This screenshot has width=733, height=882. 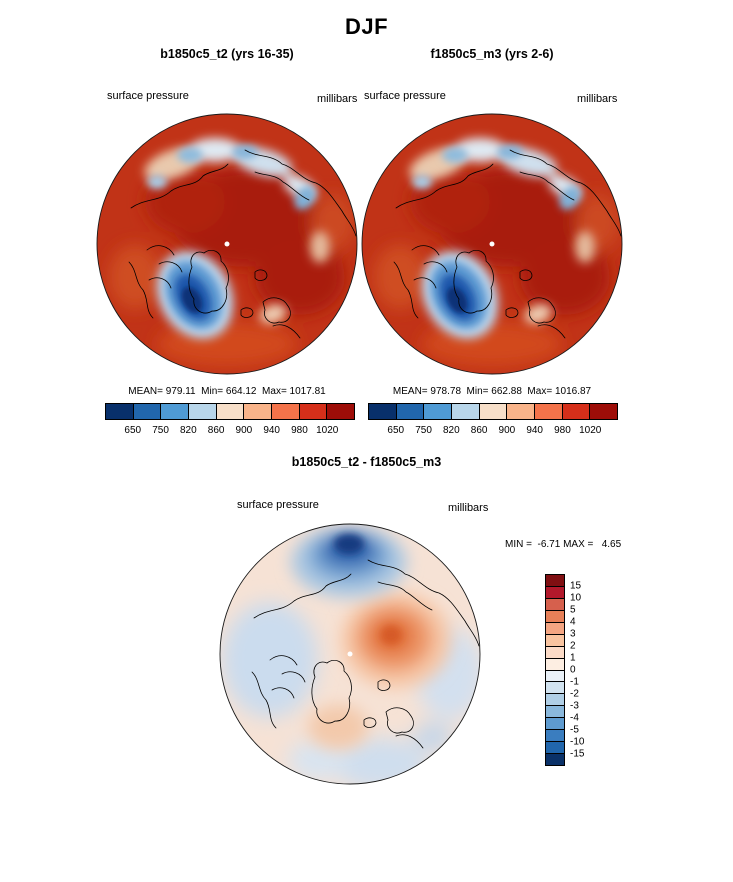 What do you see at coordinates (597, 99) in the screenshot?
I see `units-label-right: millibars` at bounding box center [597, 99].